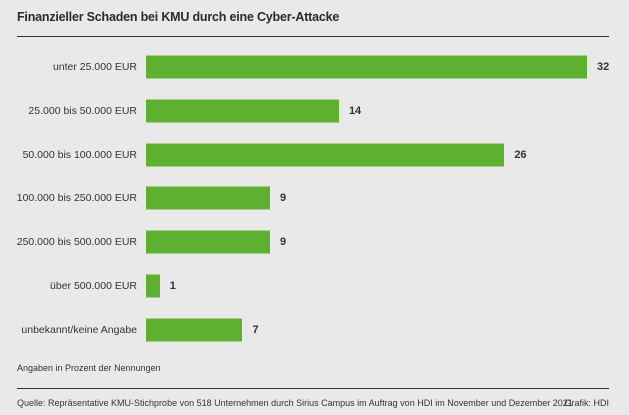 The image size is (629, 415). I want to click on chart-note: Angaben in Prozent der Nennungen, so click(89, 368).